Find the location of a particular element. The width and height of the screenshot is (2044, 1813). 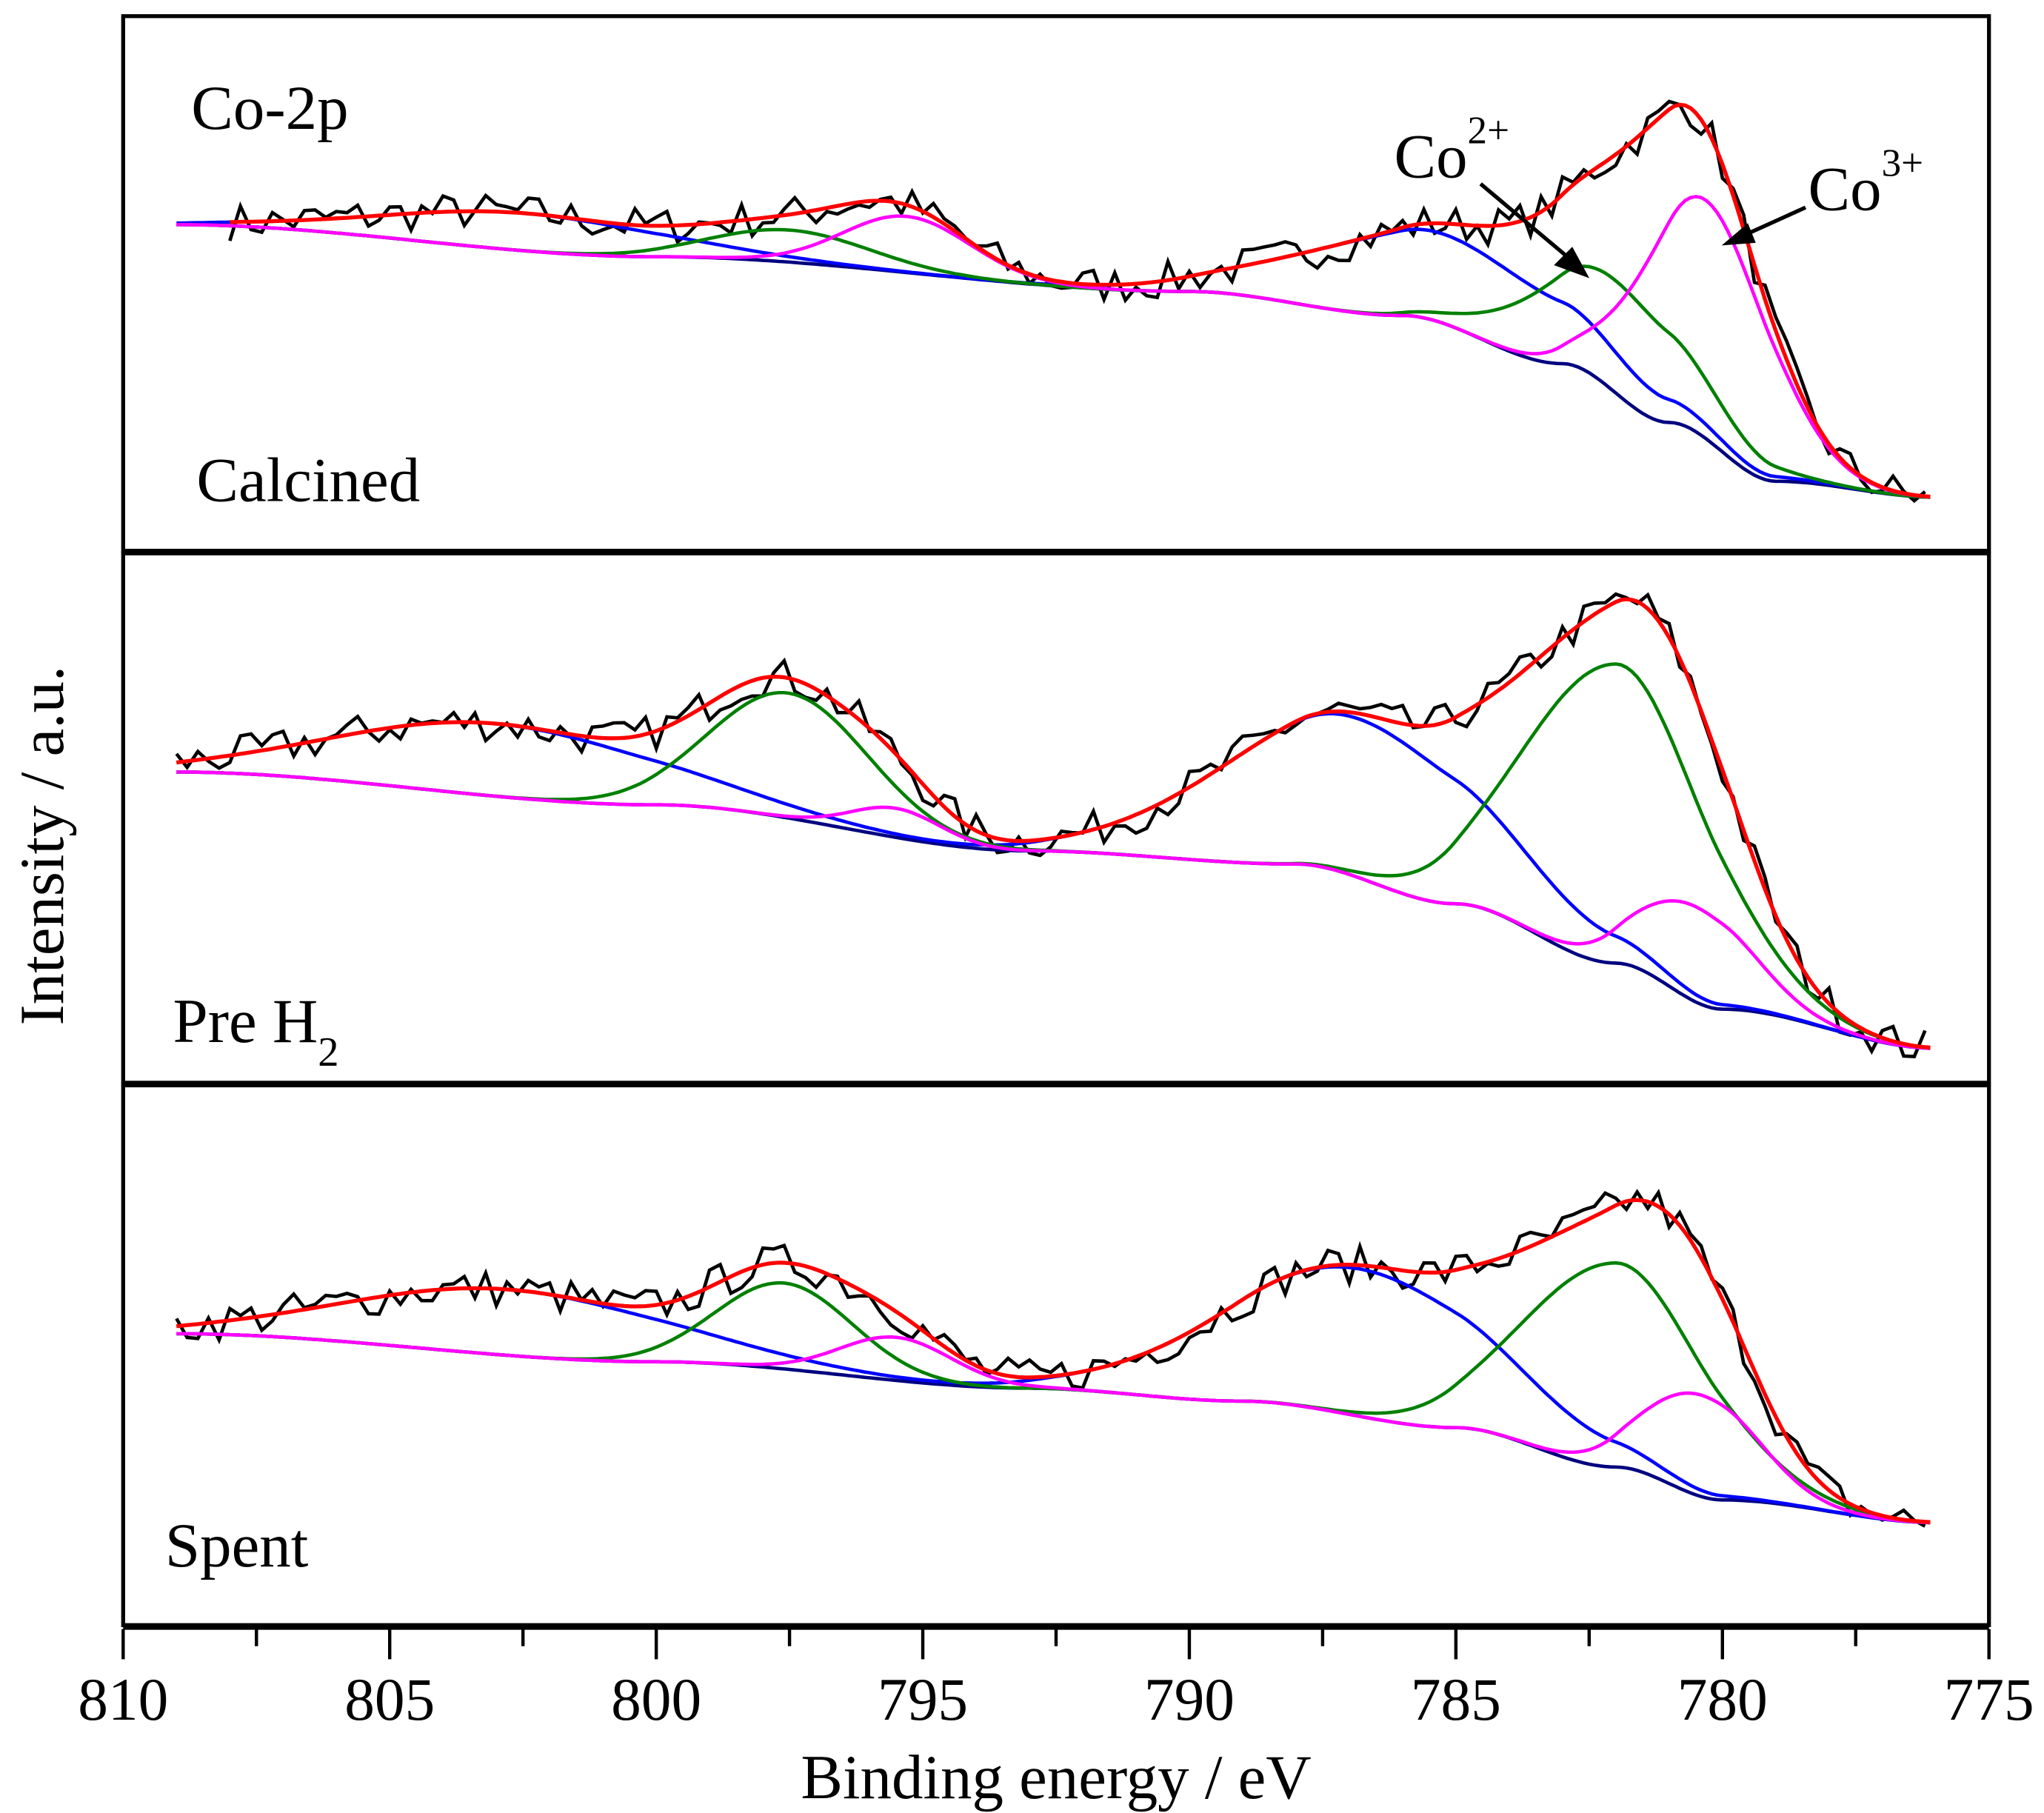

x-tick-label: 800 is located at coordinates (656, 1699).